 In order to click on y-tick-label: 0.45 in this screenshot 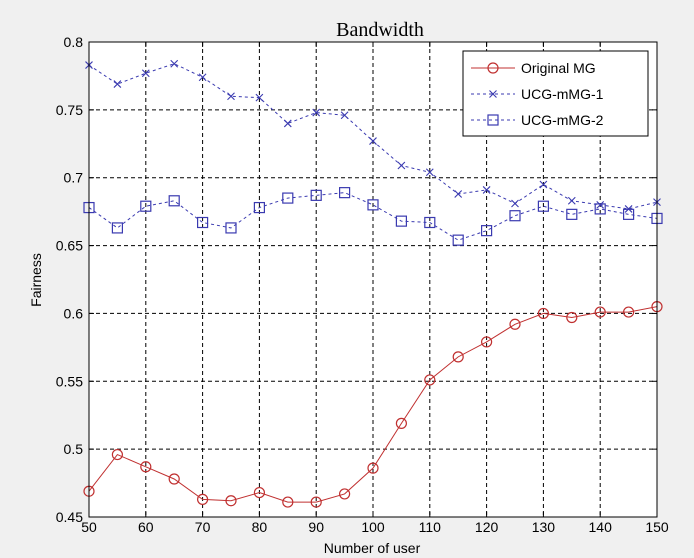, I will do `click(69, 517)`.